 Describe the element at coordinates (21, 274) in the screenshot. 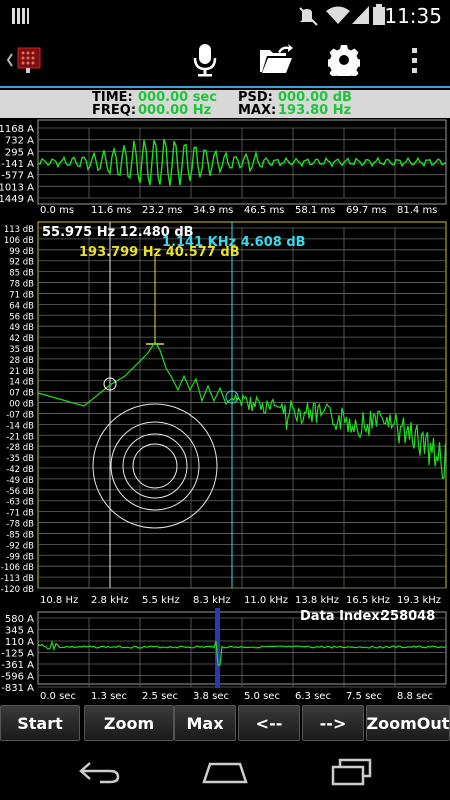

I see `spectrum-y-tick-label: 85 dB` at that location.